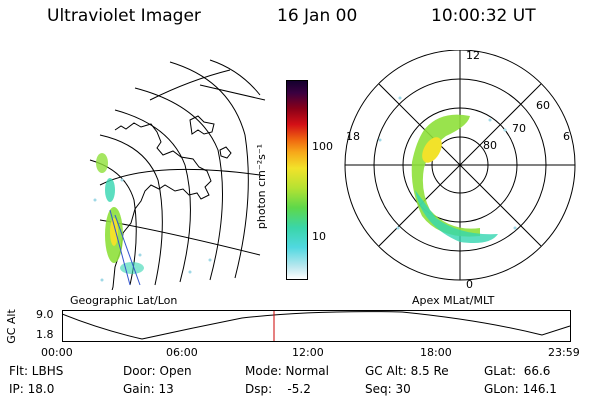  What do you see at coordinates (469, 284) in the screenshot?
I see `mlt-0-label: 0` at bounding box center [469, 284].